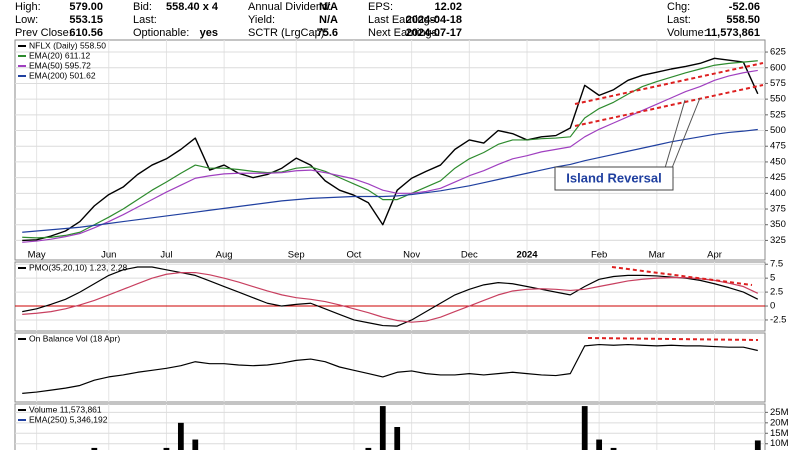 This screenshot has height=450, width=800. I want to click on legend-label: On Balance Vol (18 Apr), so click(74, 338).